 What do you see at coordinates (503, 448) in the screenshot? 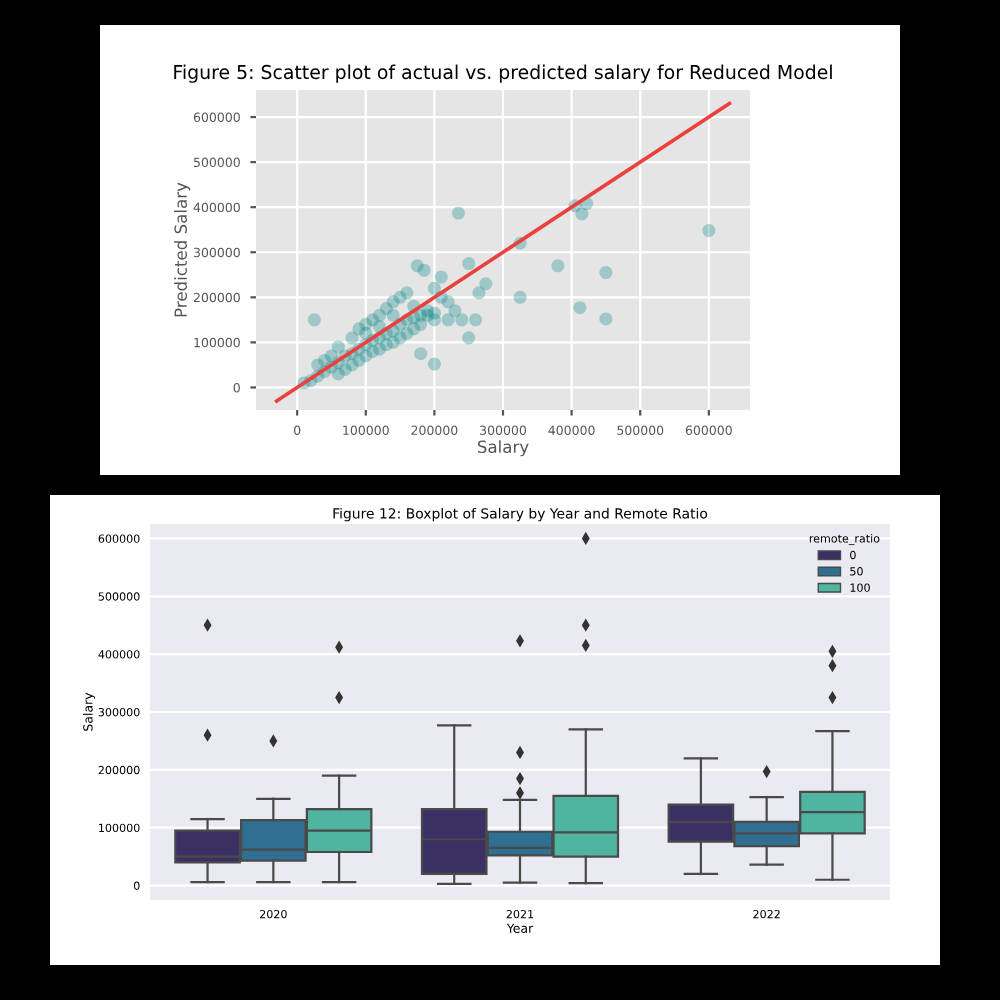
I see `x-axis-title: Salary` at bounding box center [503, 448].